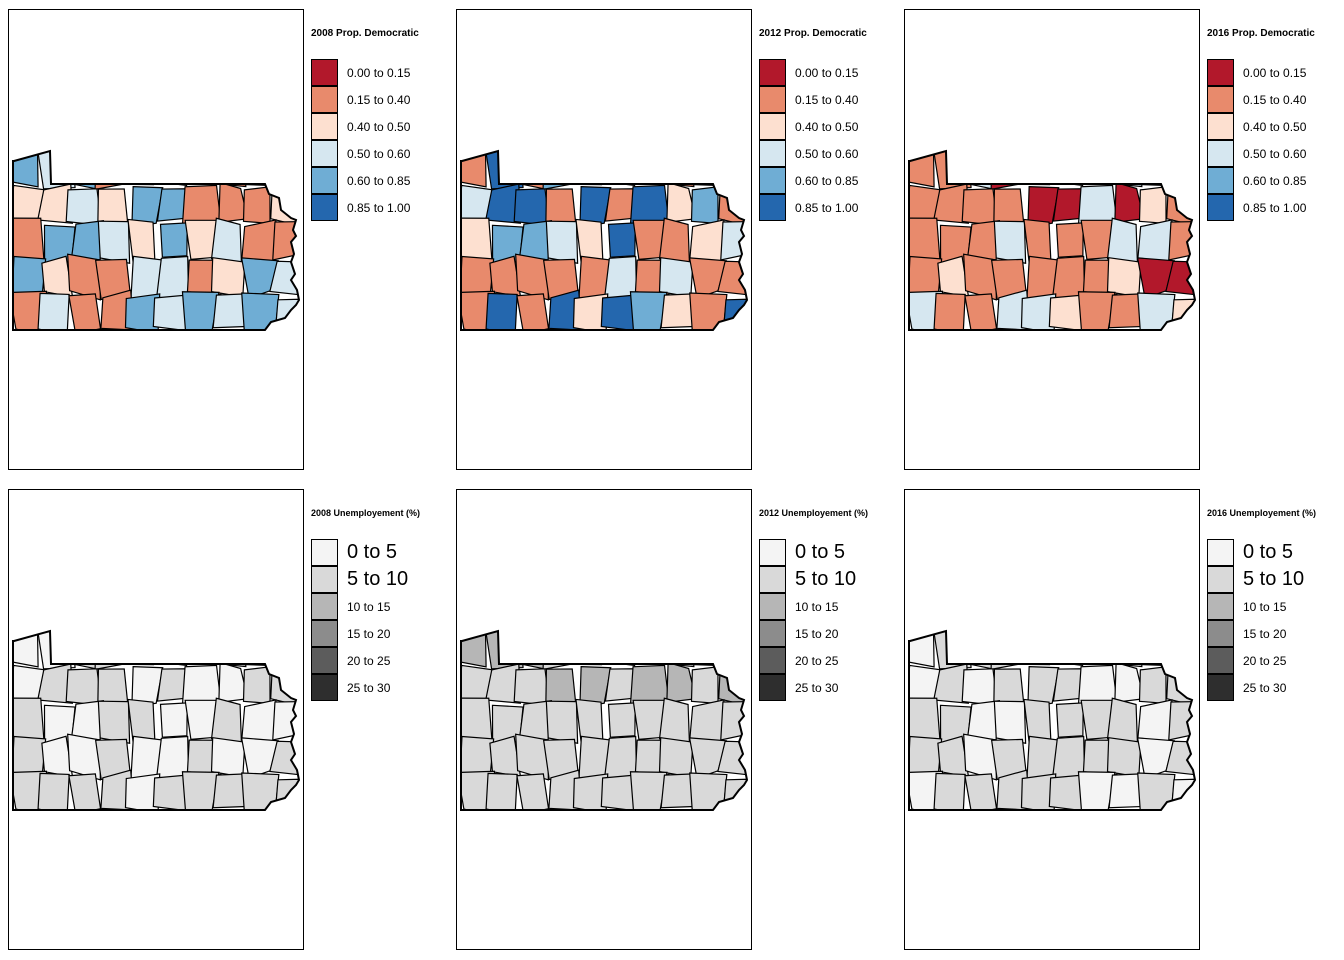  I want to click on legend-title: 2012 Unemployement (%), so click(814, 513).